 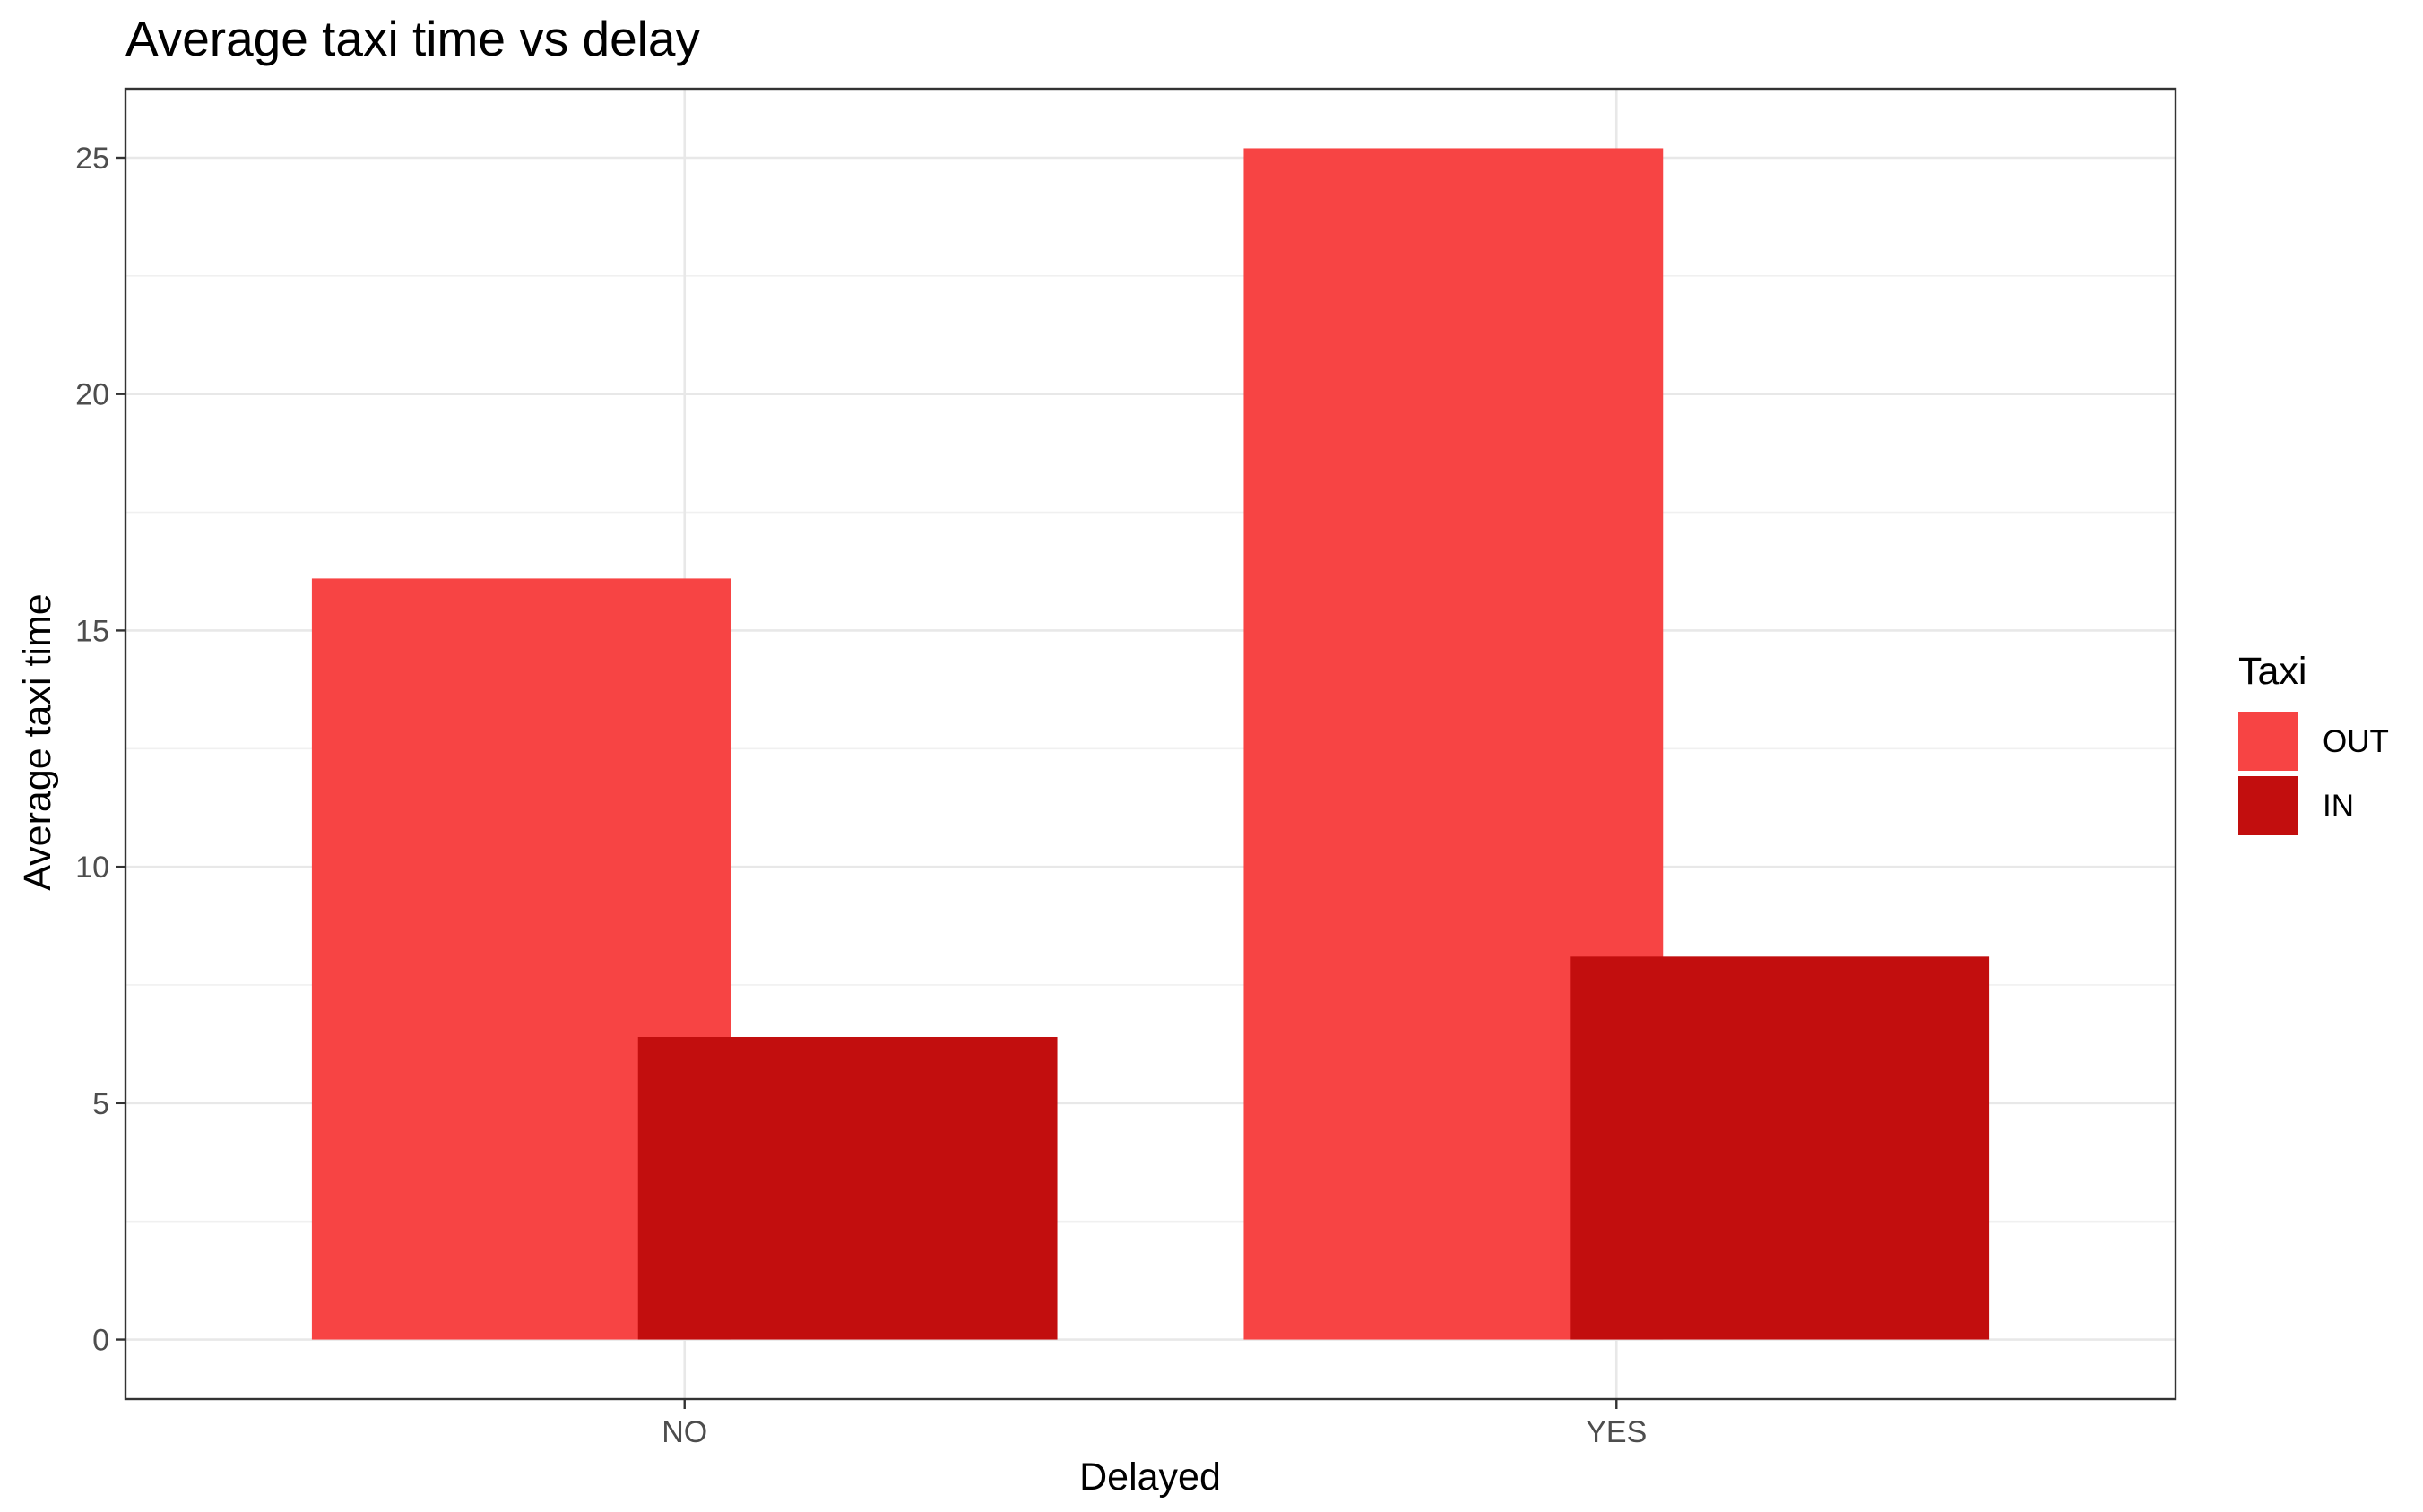 What do you see at coordinates (2268, 805) in the screenshot?
I see `legend-key-in` at bounding box center [2268, 805].